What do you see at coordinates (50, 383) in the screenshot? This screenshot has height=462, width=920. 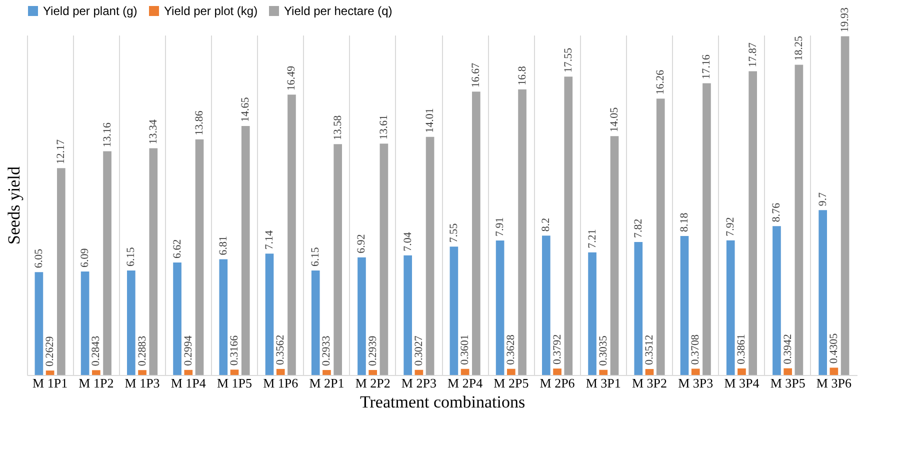 I see `x-tick-label: M 1P1` at bounding box center [50, 383].